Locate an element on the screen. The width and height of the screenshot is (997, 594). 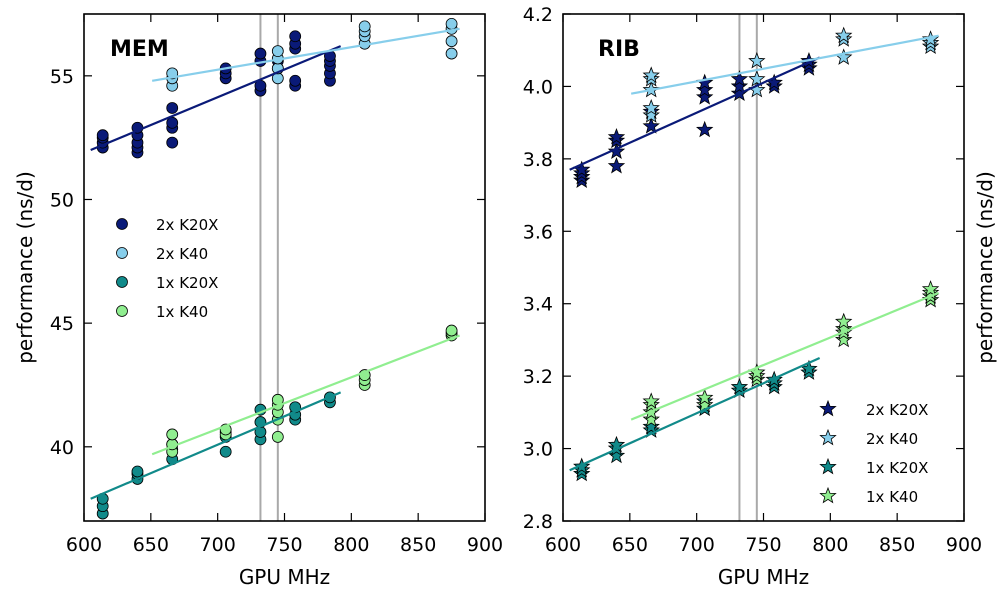
y-tick-label: 3.2 is located at coordinates (538, 377).